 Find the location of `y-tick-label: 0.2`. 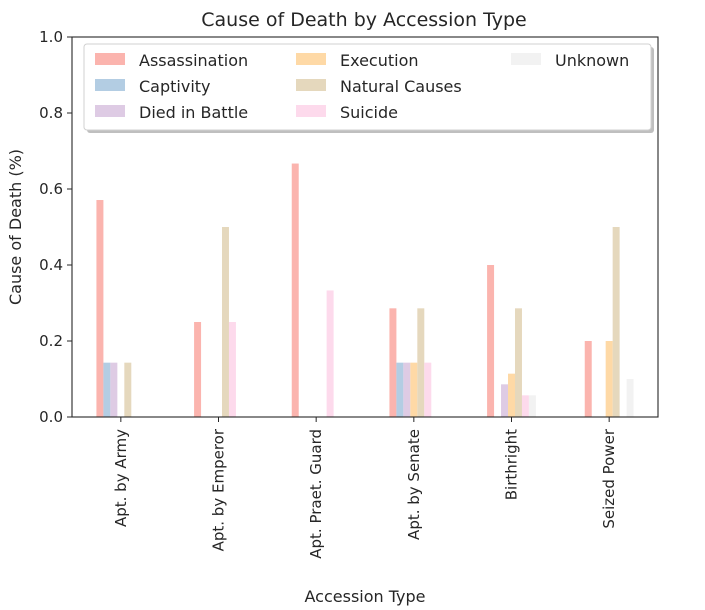

y-tick-label: 0.2 is located at coordinates (51, 341).